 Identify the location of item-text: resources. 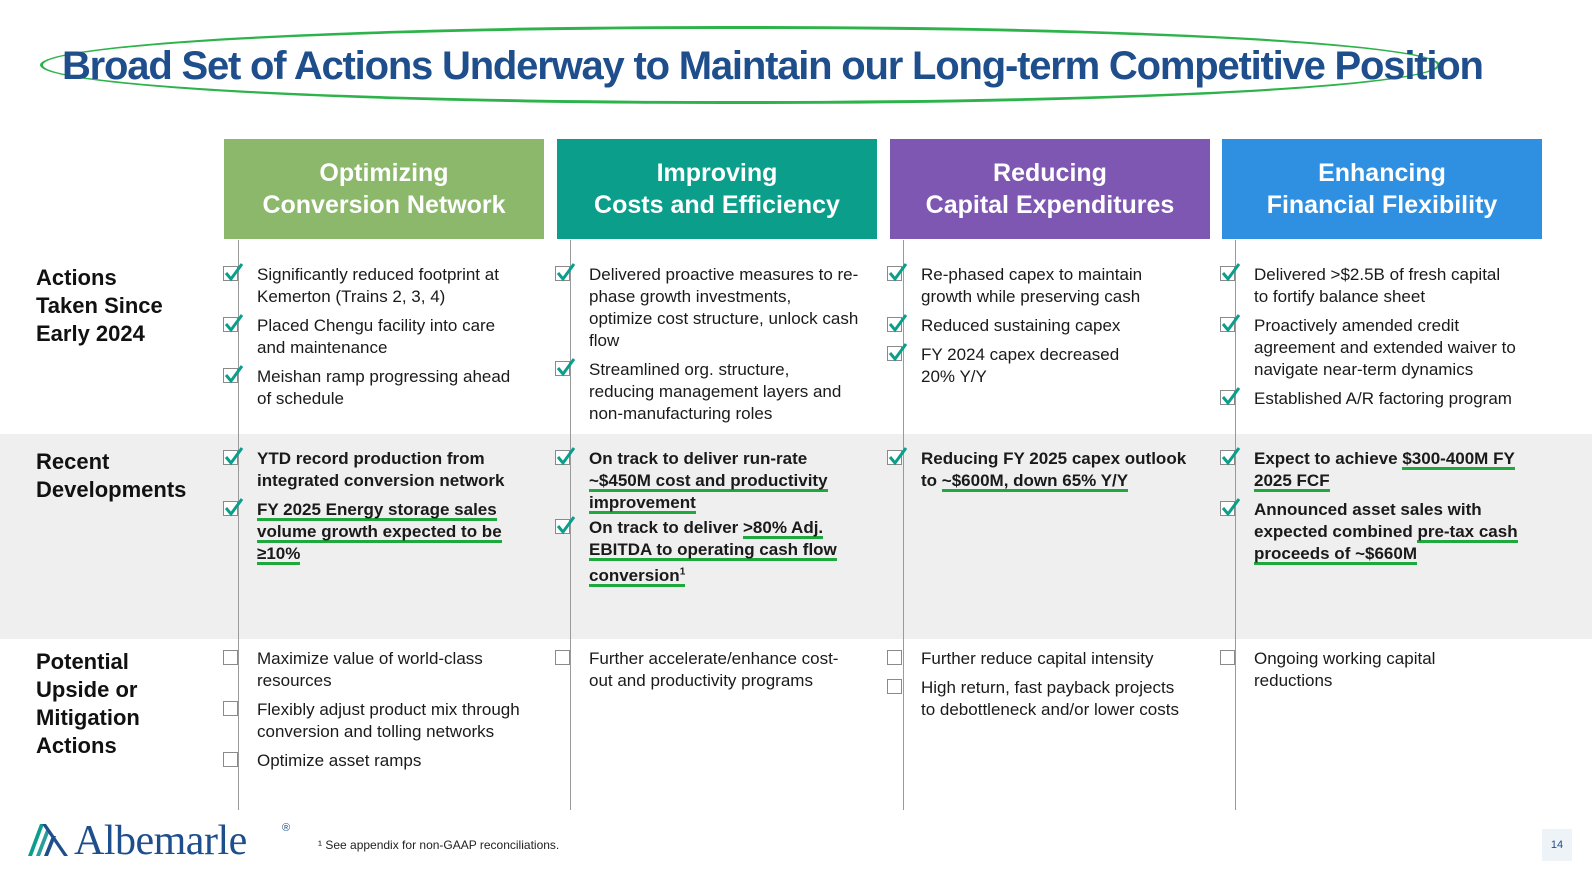
(294, 680).